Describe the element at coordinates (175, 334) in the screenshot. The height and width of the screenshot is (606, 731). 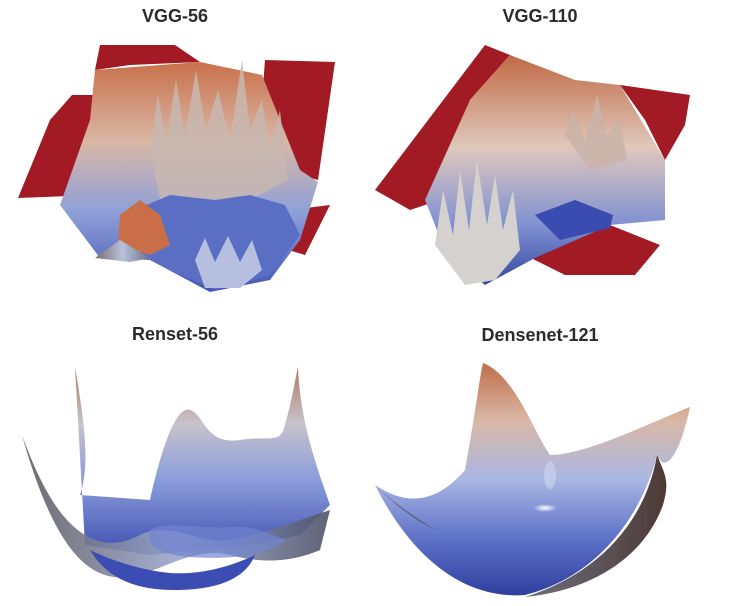
I see `panel-title: Renset-56` at that location.